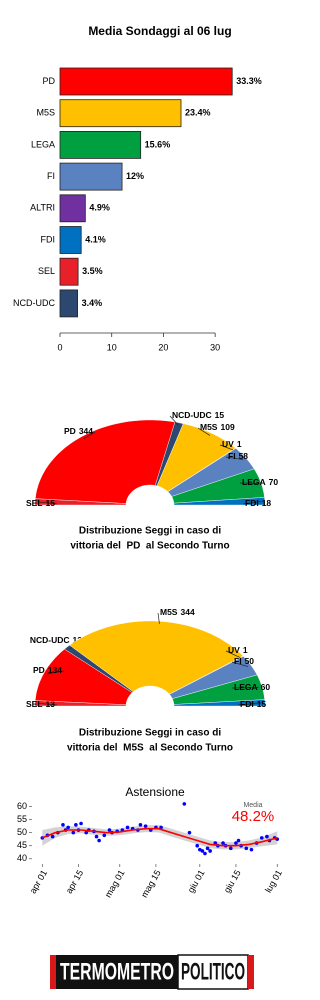 This screenshot has width=320, height=1000. What do you see at coordinates (48, 239) in the screenshot?
I see `category-label: FDI` at bounding box center [48, 239].